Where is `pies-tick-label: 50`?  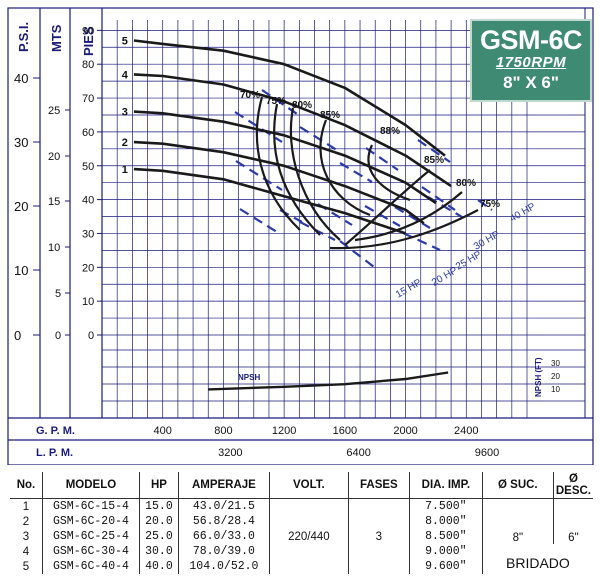
pies-tick-label: 50 is located at coordinates (88, 167).